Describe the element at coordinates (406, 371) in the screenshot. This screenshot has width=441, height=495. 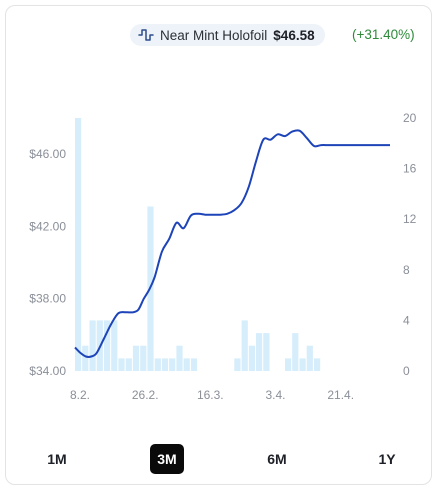
I see `y-right-tick-label: 0` at that location.